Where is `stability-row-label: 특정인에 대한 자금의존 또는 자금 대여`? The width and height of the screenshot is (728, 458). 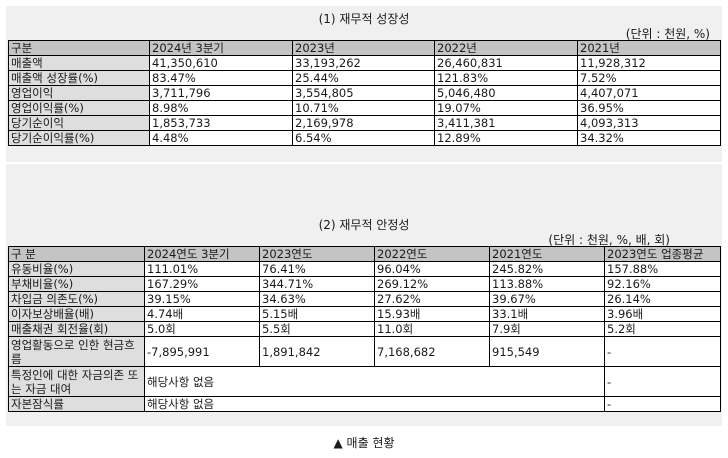
stability-row-label: 특정인에 대한 자금의존 또는 자금 대여 is located at coordinates (76, 381).